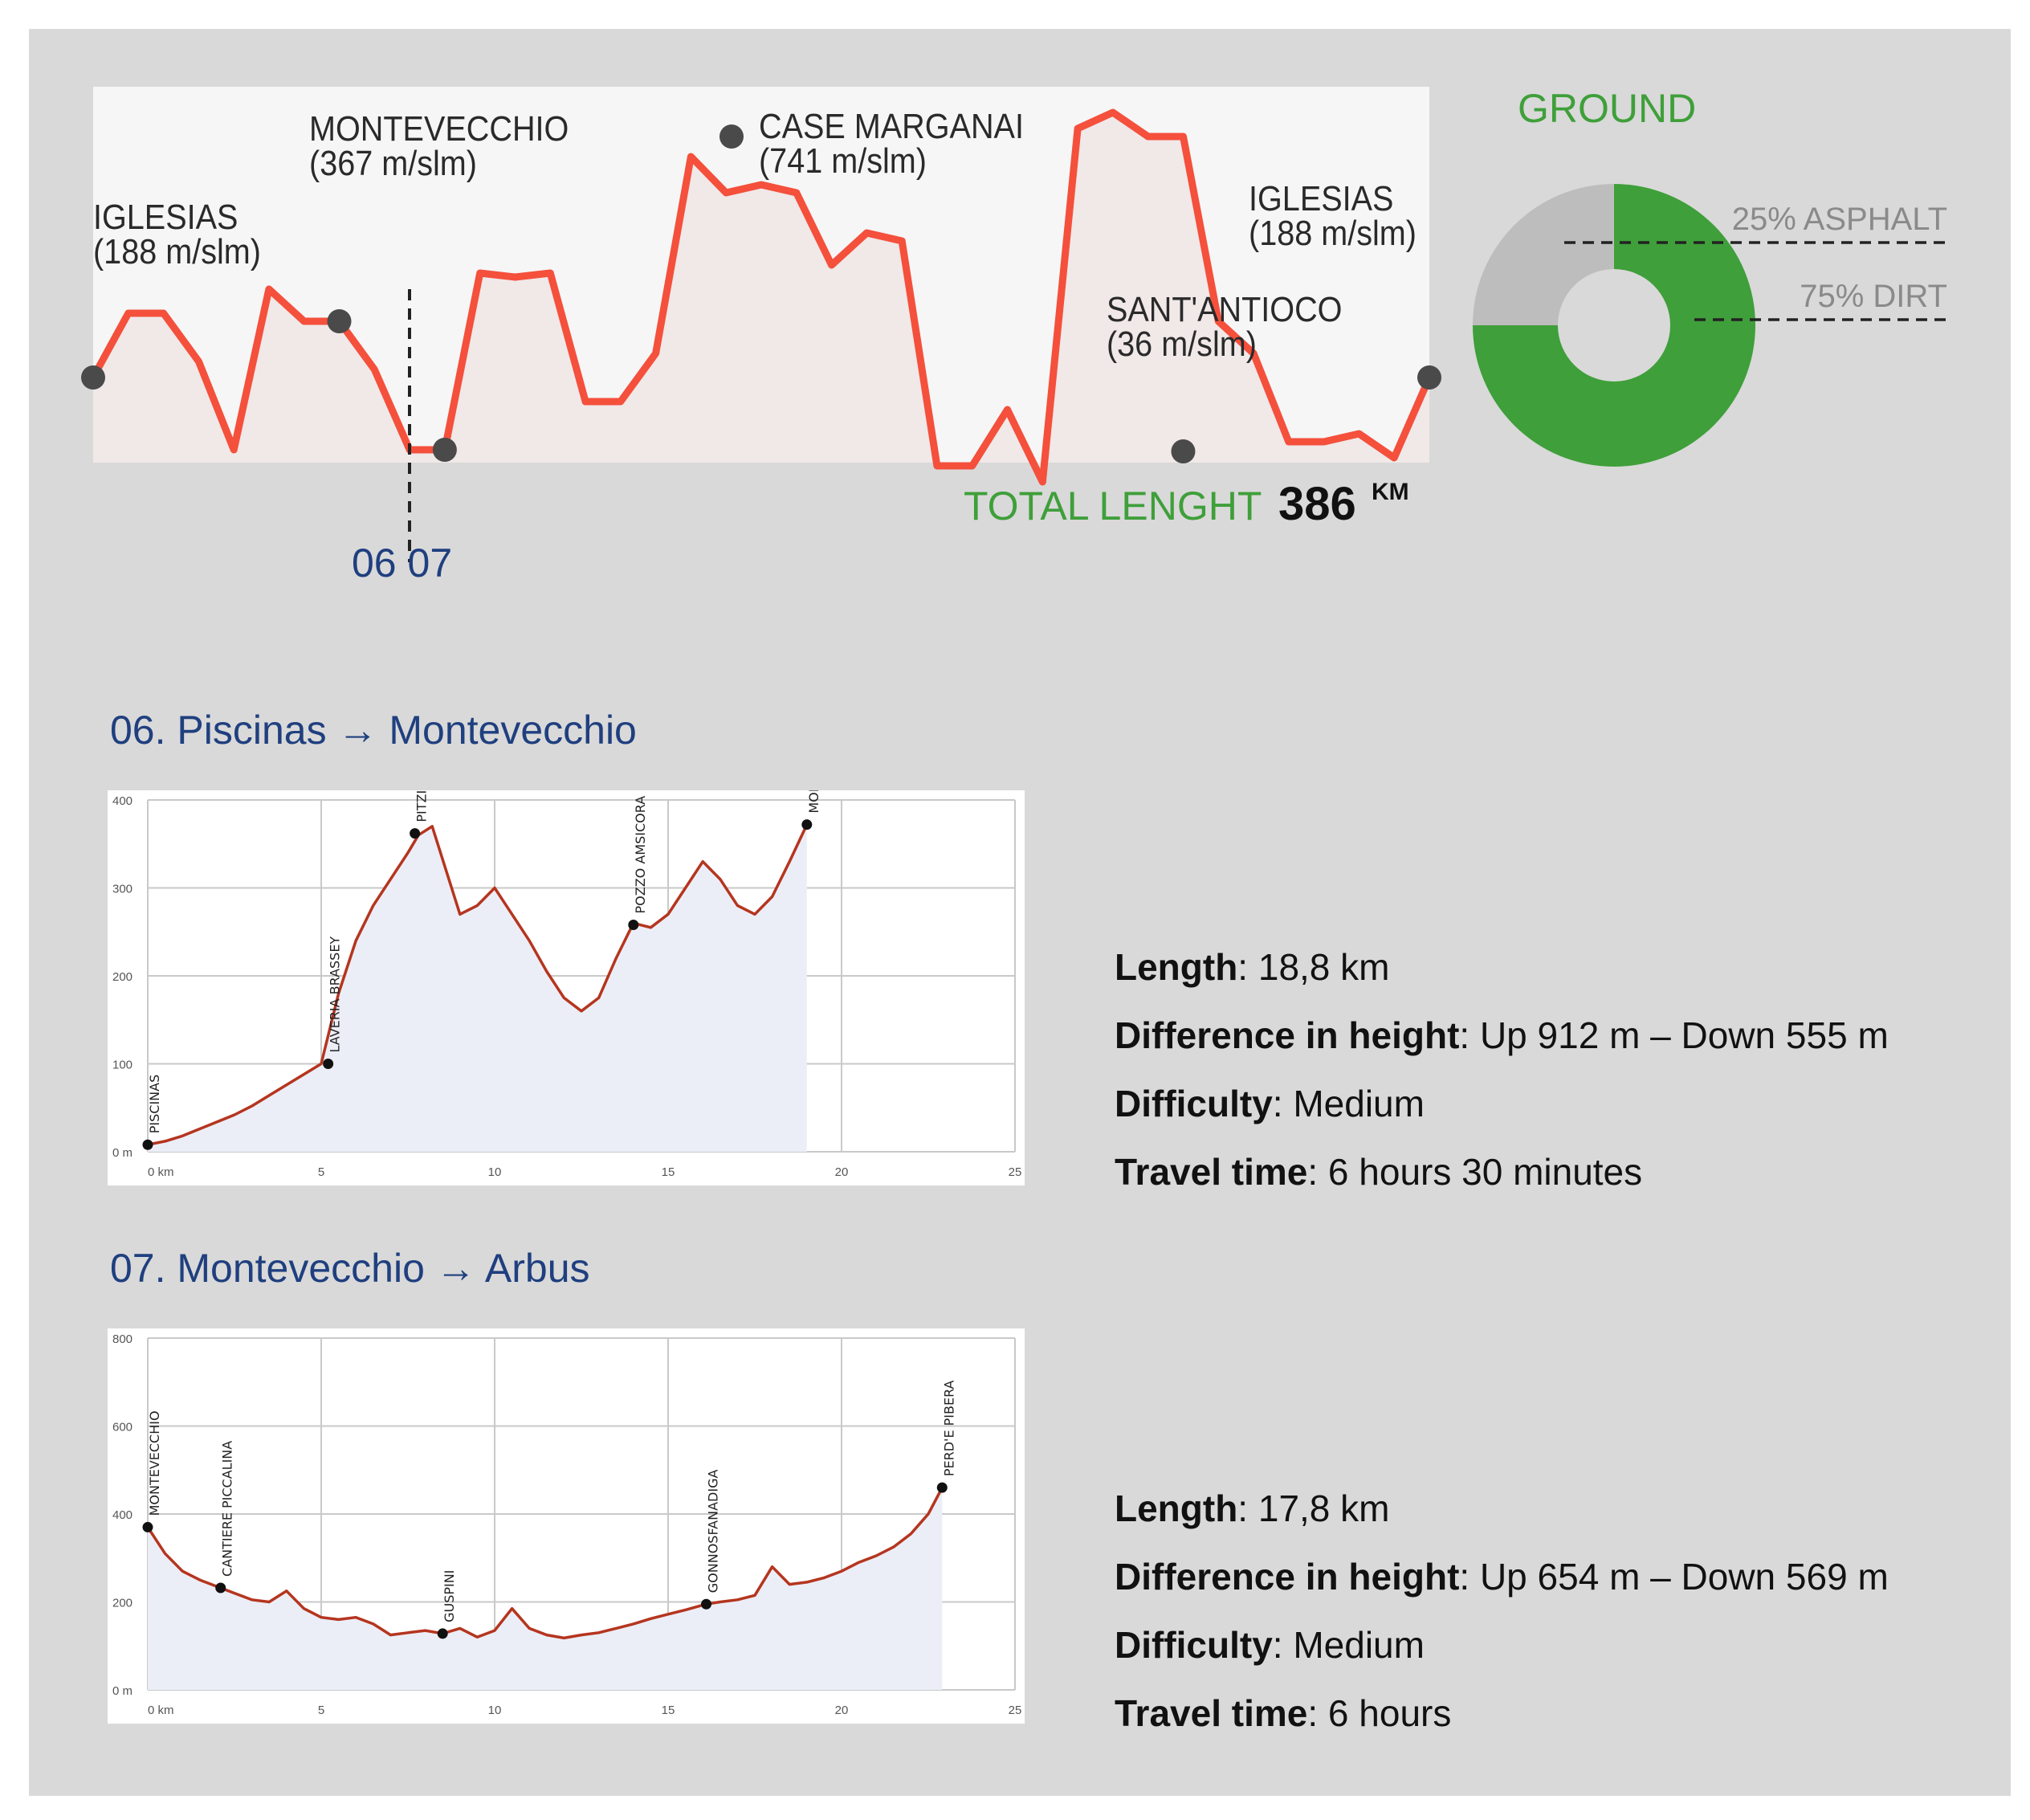 This screenshot has height=1820, width=2030. What do you see at coordinates (813, 802) in the screenshot?
I see `stage-06-waypoint-label: MONTEVECCHIO` at bounding box center [813, 802].